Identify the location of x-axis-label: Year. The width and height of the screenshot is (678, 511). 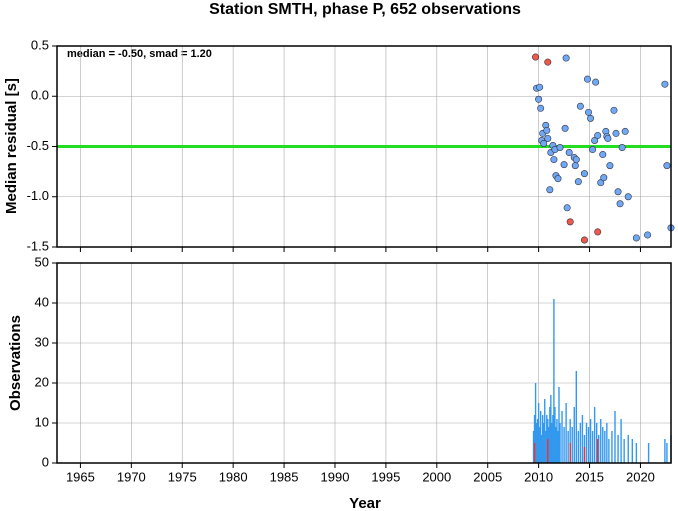
(365, 503).